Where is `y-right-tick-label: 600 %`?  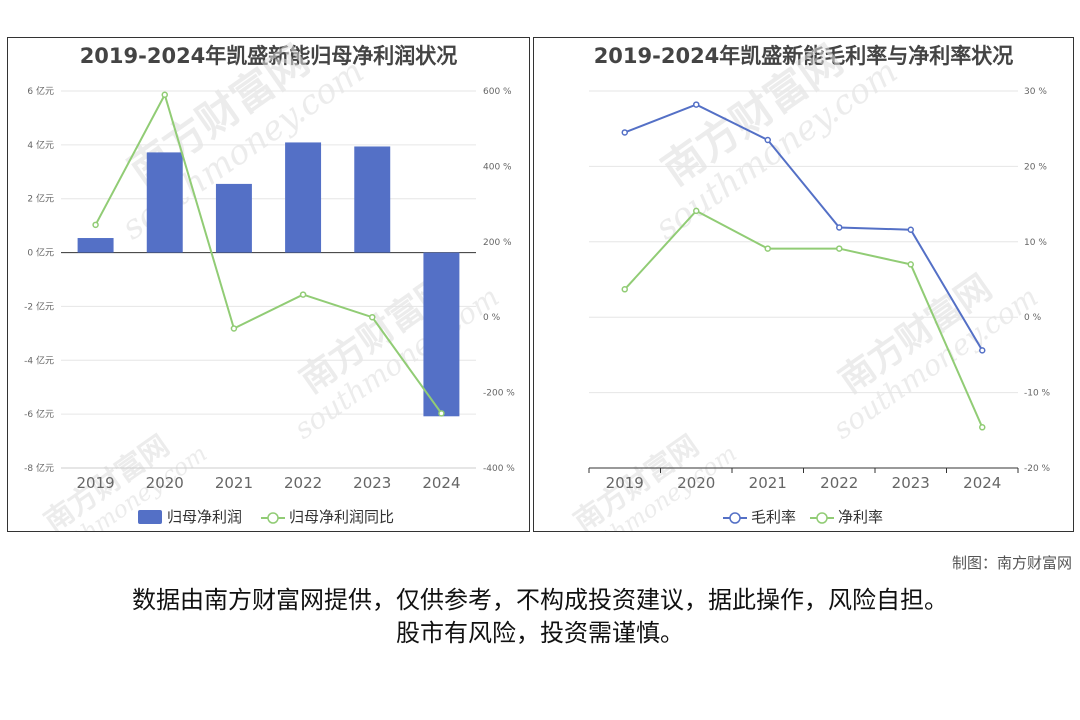 y-right-tick-label: 600 % is located at coordinates (497, 92).